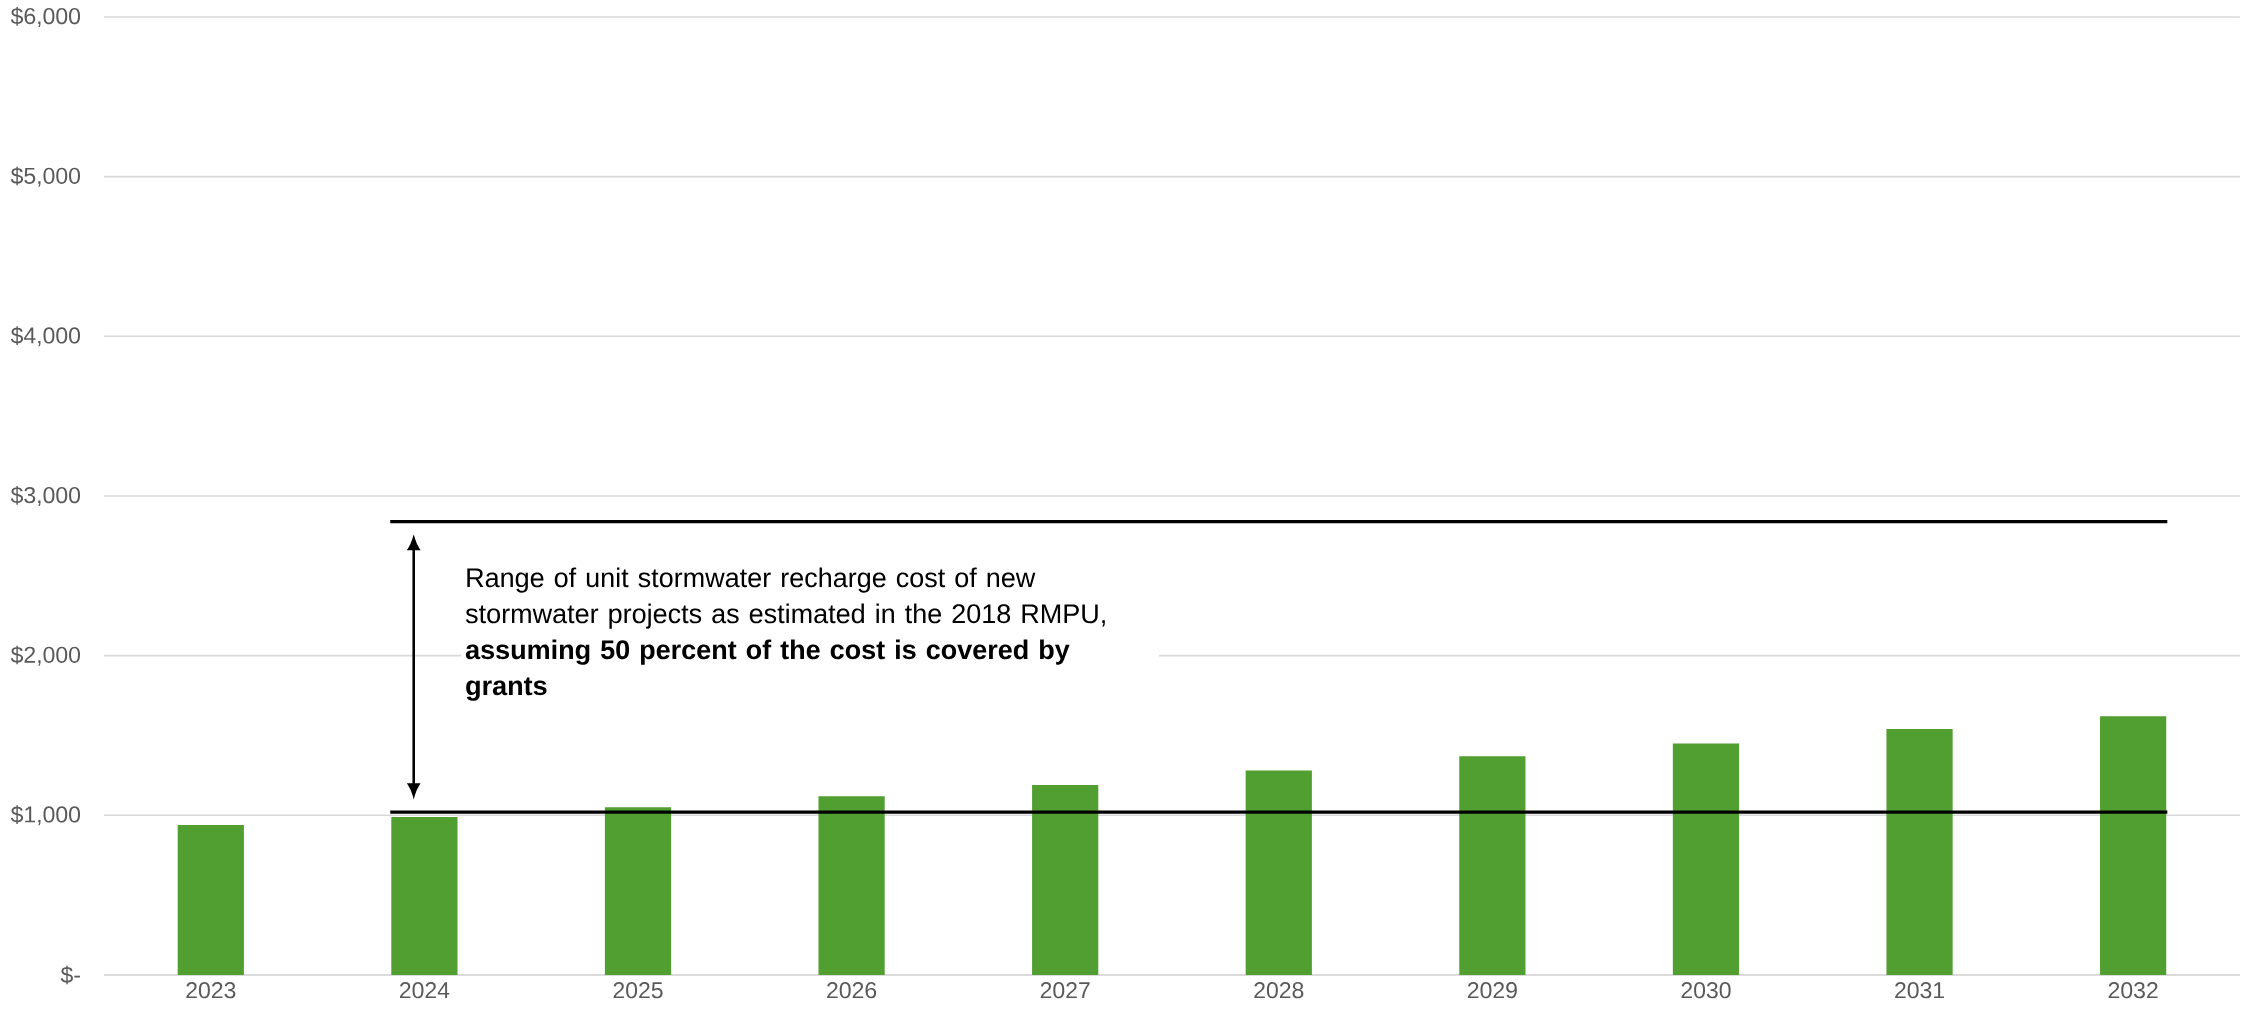 The width and height of the screenshot is (2249, 1021). I want to click on y-tick-label: $-, so click(70, 975).